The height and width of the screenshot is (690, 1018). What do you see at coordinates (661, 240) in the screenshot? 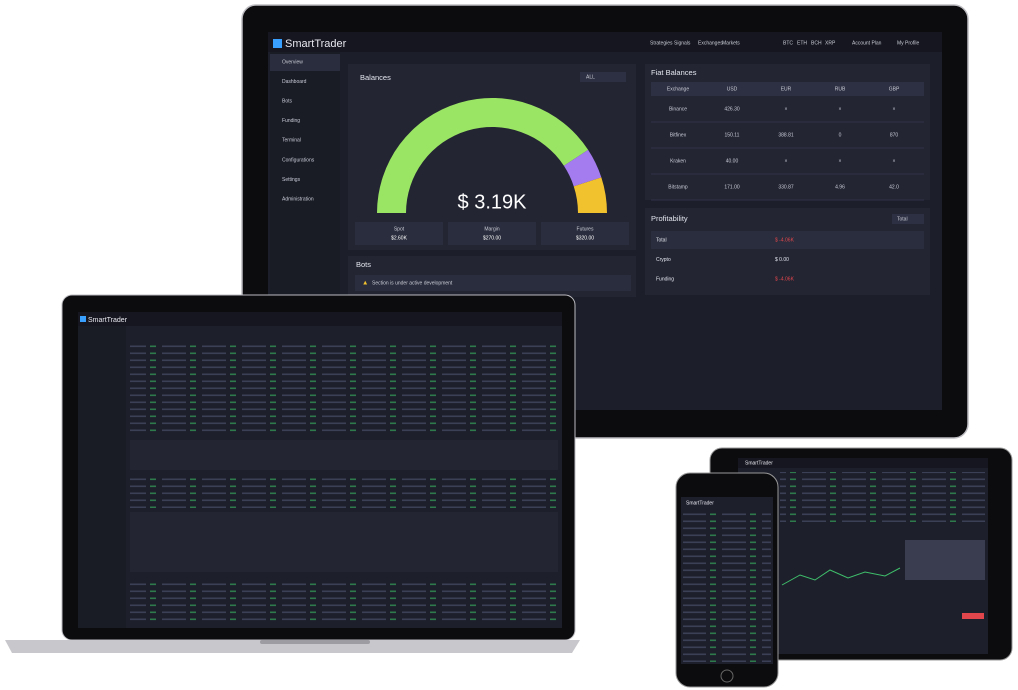
I see `profit-label: Total` at bounding box center [661, 240].